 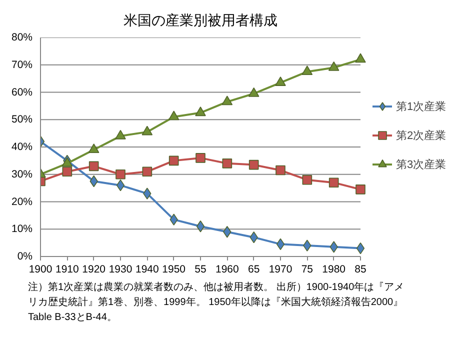 I want to click on x-tick-label: 1920, so click(x=94, y=270).